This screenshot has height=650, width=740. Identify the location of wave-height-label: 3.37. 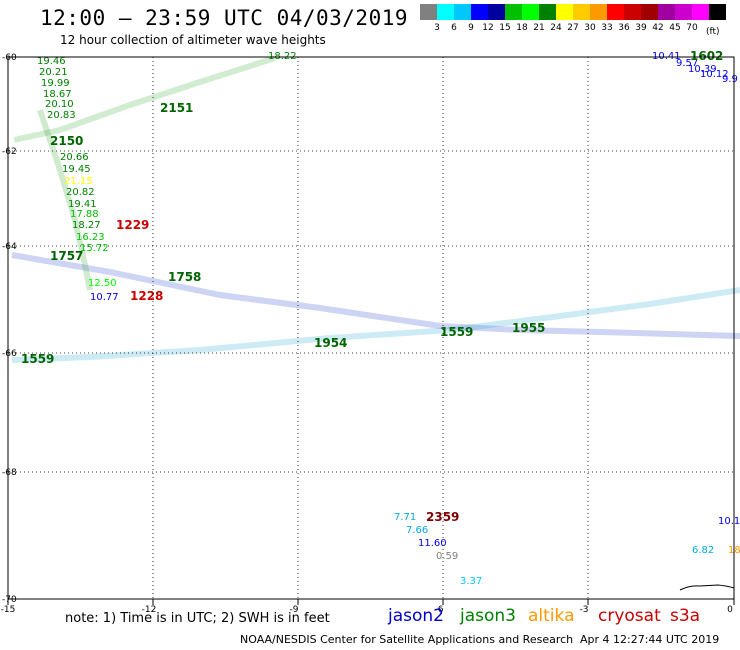
(471, 581).